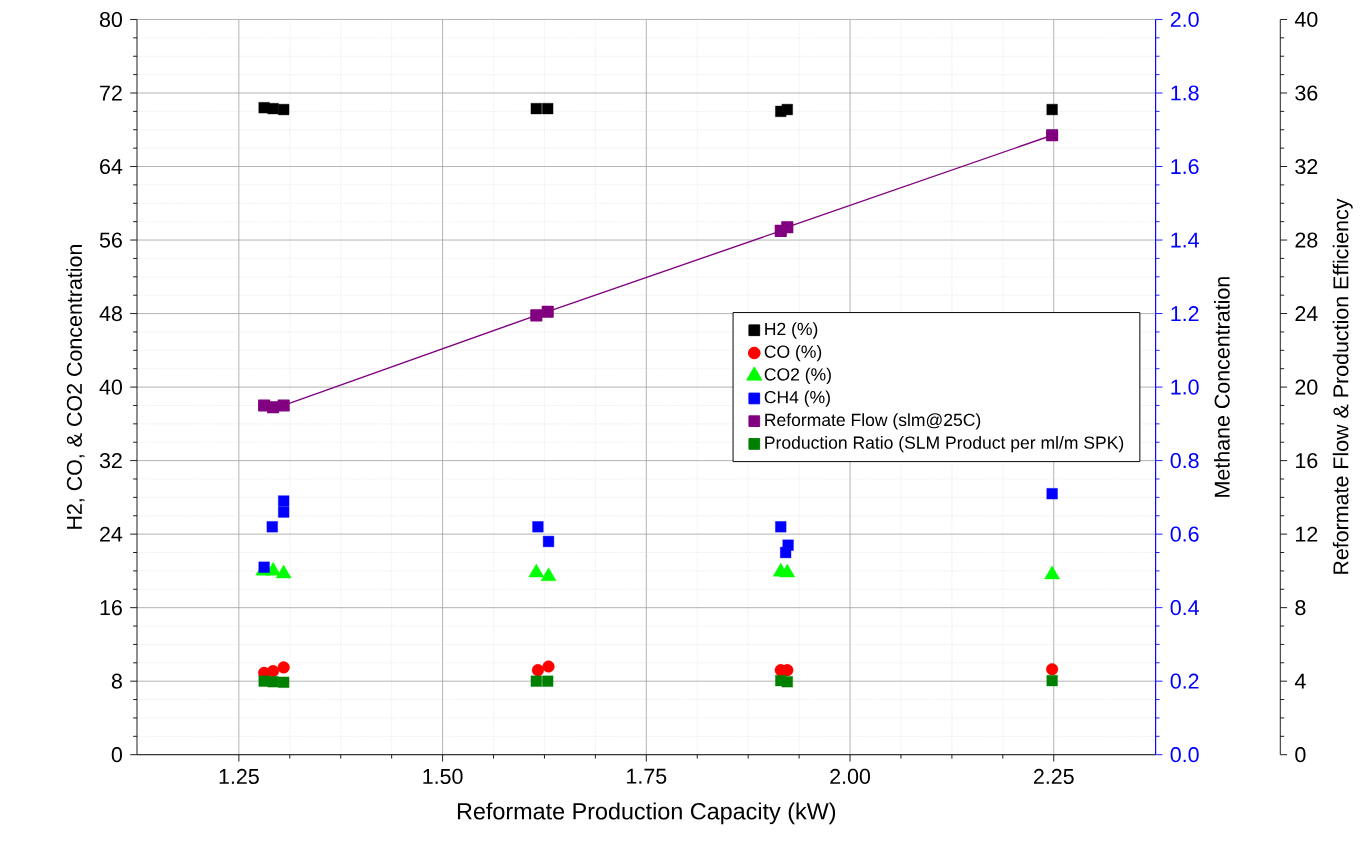 This screenshot has height=845, width=1364. What do you see at coordinates (873, 421) in the screenshot?
I see `legend-label: Reformate Flow (slm@25C)` at bounding box center [873, 421].